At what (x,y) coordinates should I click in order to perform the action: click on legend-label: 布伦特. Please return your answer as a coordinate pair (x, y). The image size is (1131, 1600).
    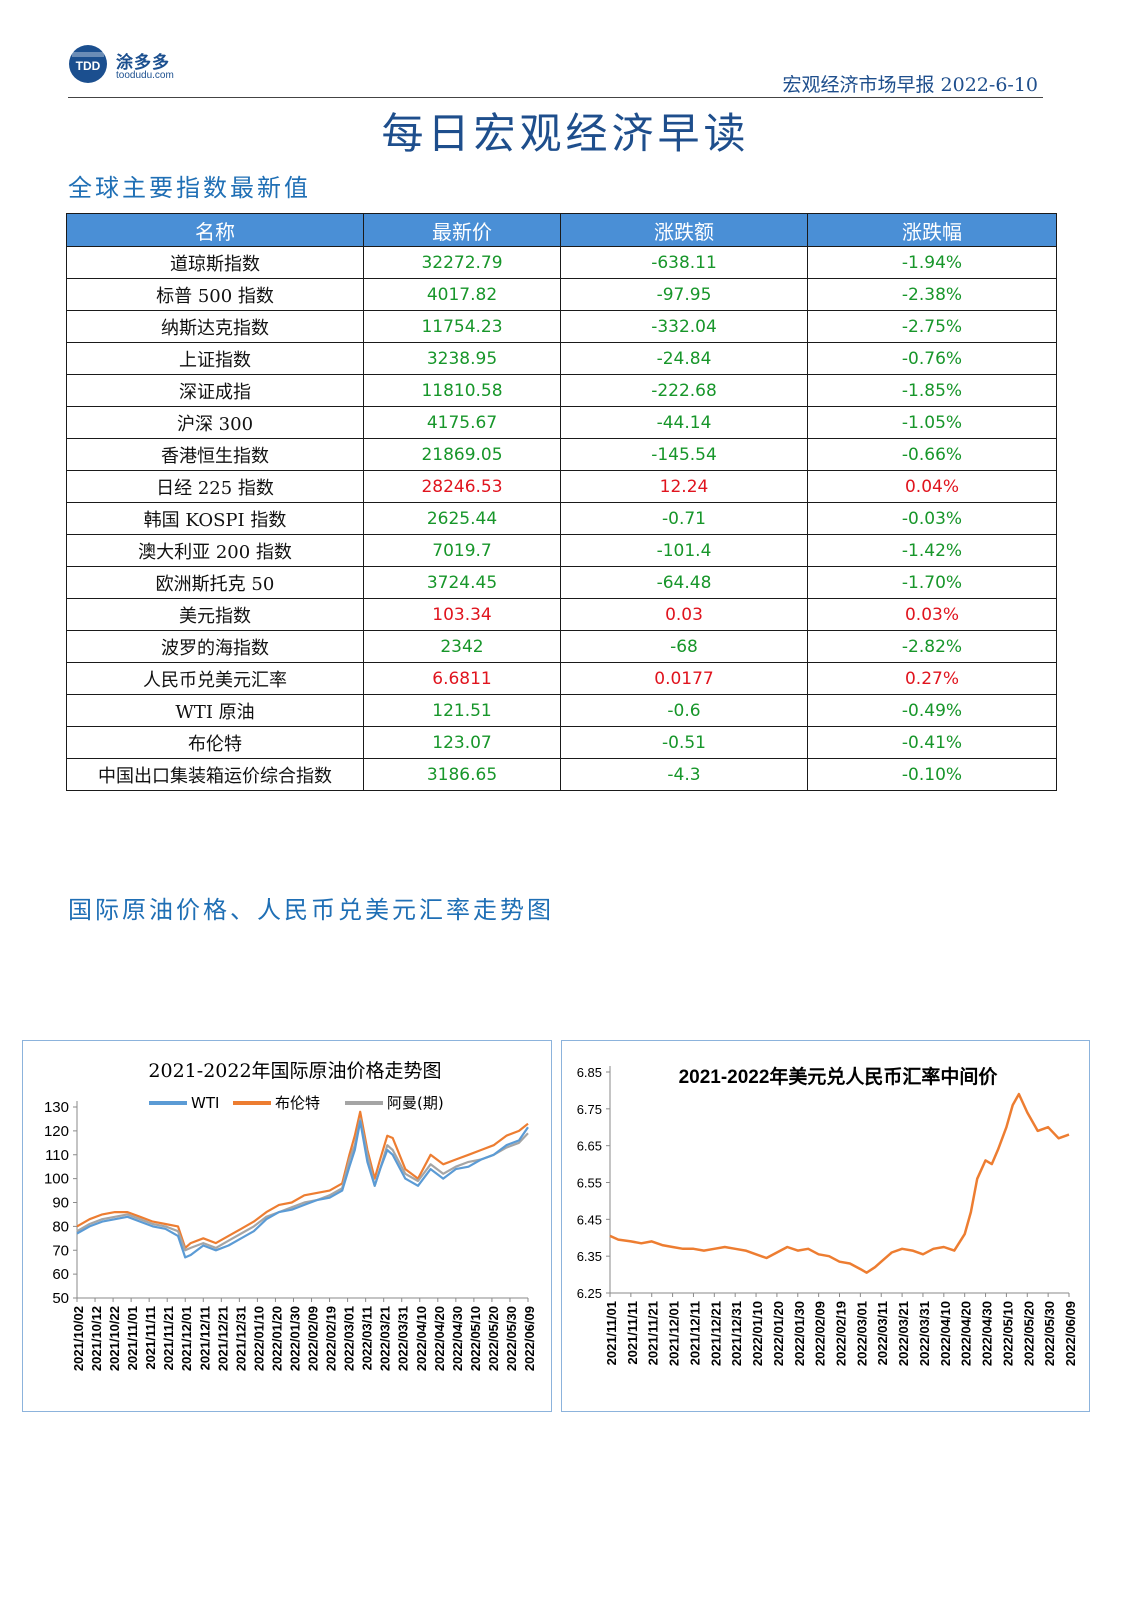
    Looking at the image, I should click on (297, 1103).